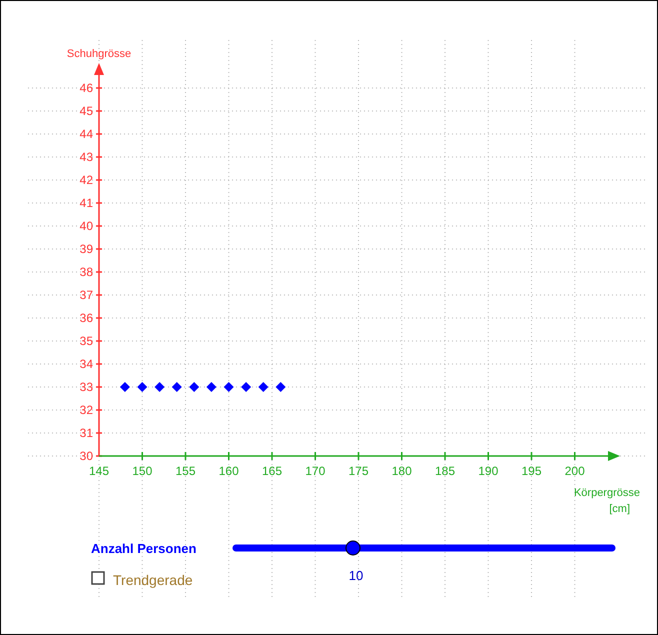  Describe the element at coordinates (272, 471) in the screenshot. I see `x-tick-label: 165` at that location.